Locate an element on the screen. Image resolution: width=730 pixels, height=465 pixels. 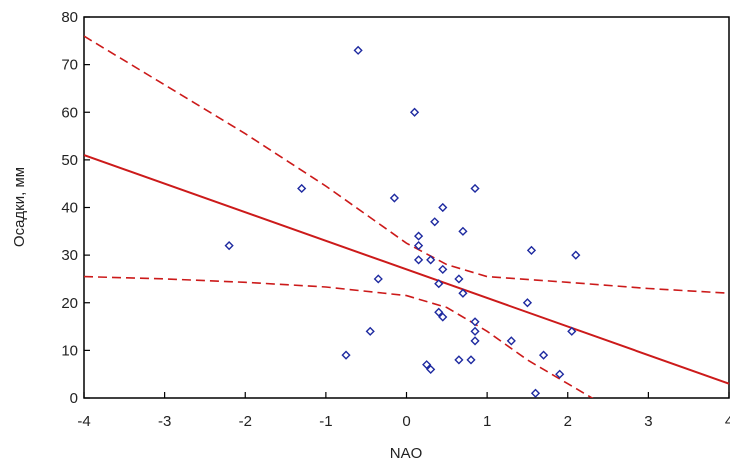
y-tick-label: 30 is located at coordinates (69, 255).